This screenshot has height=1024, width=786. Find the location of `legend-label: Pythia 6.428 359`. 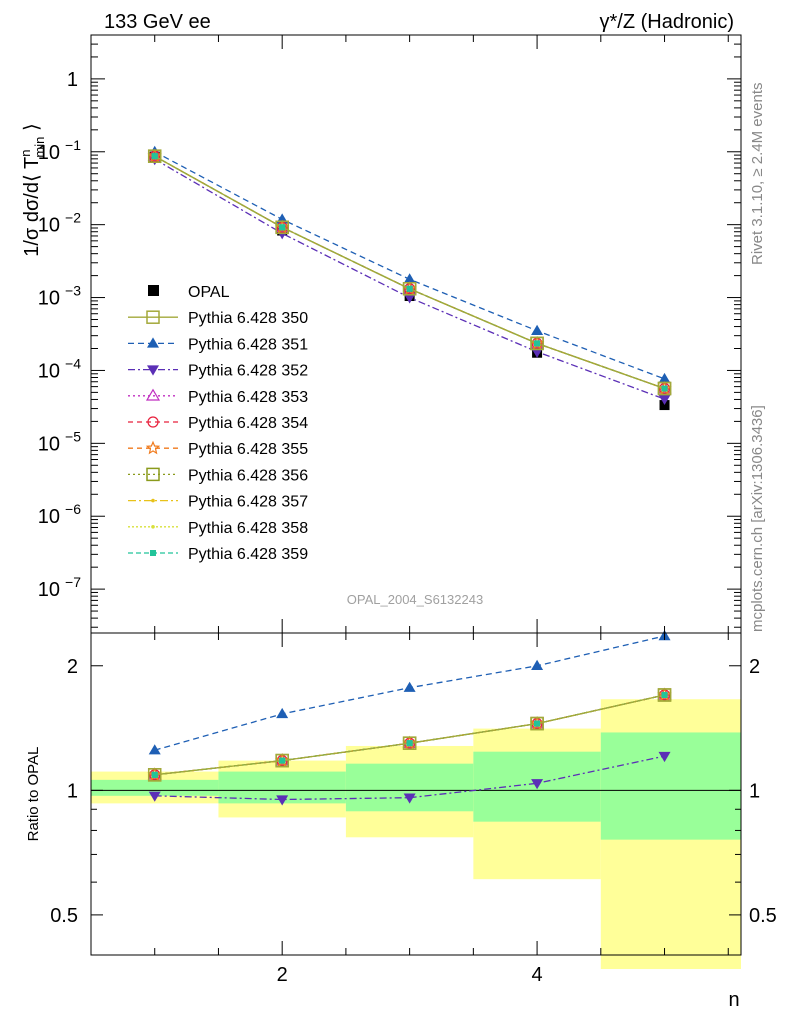

legend-label: Pythia 6.428 359 is located at coordinates (248, 554).